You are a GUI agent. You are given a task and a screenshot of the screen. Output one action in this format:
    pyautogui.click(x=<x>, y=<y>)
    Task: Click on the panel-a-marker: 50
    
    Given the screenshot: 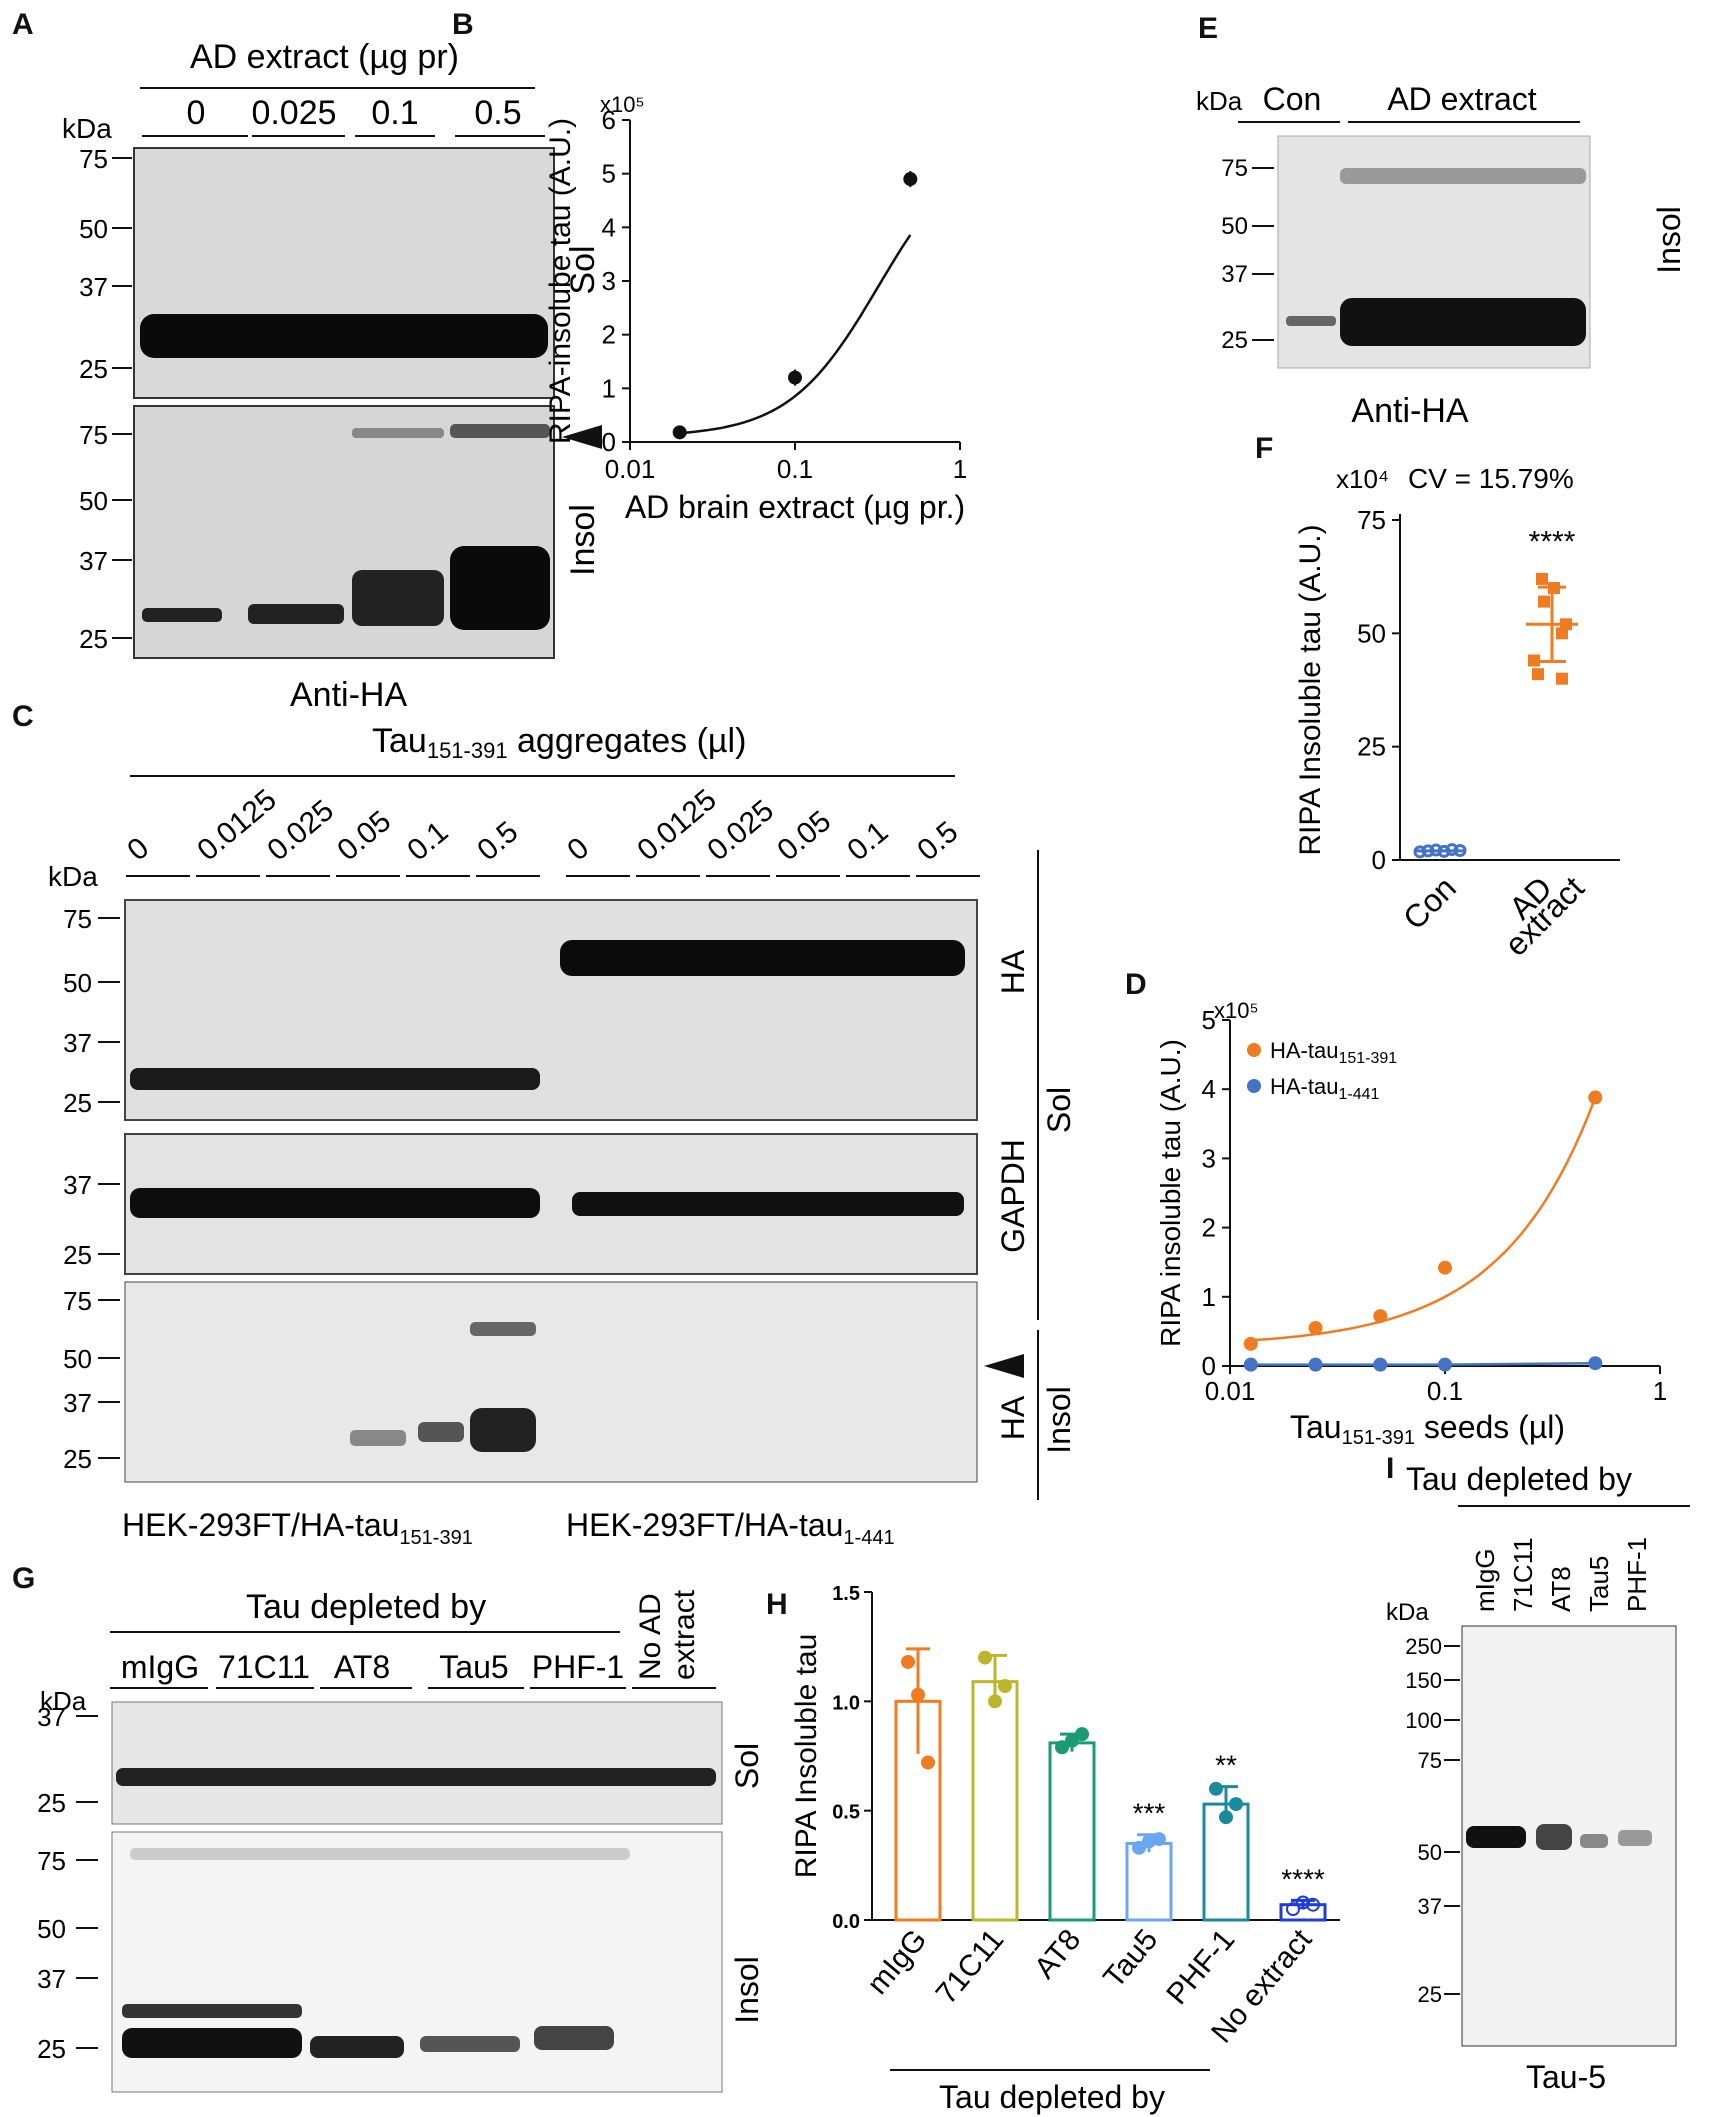 What is the action you would take?
    pyautogui.click(x=93, y=501)
    